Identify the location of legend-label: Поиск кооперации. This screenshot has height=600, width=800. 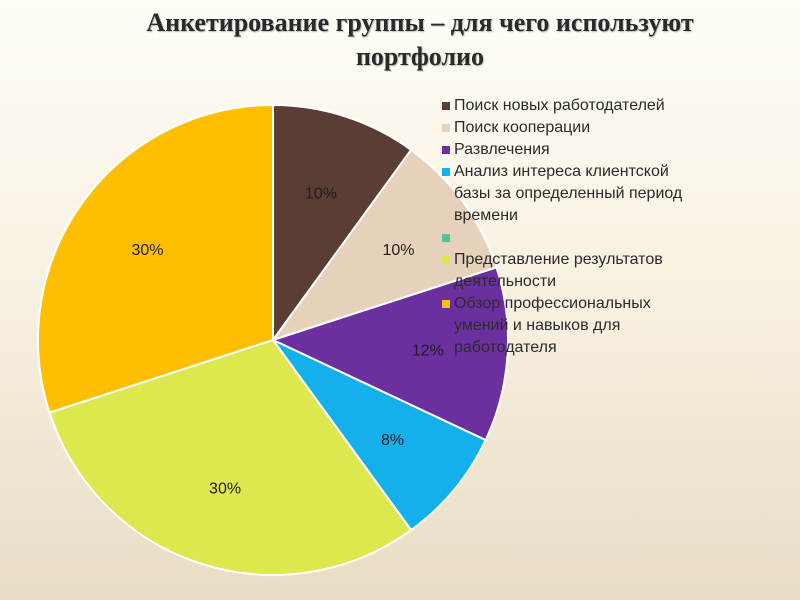
(522, 127).